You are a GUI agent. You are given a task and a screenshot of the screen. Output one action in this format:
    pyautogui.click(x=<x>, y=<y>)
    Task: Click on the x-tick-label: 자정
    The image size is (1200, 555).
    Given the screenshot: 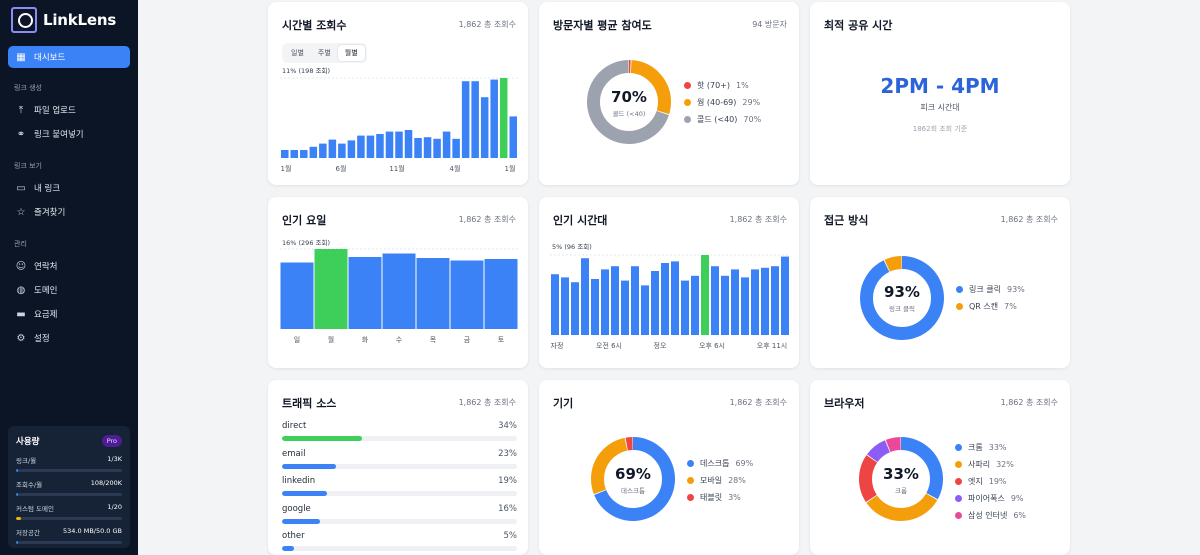 What is the action you would take?
    pyautogui.click(x=557, y=345)
    